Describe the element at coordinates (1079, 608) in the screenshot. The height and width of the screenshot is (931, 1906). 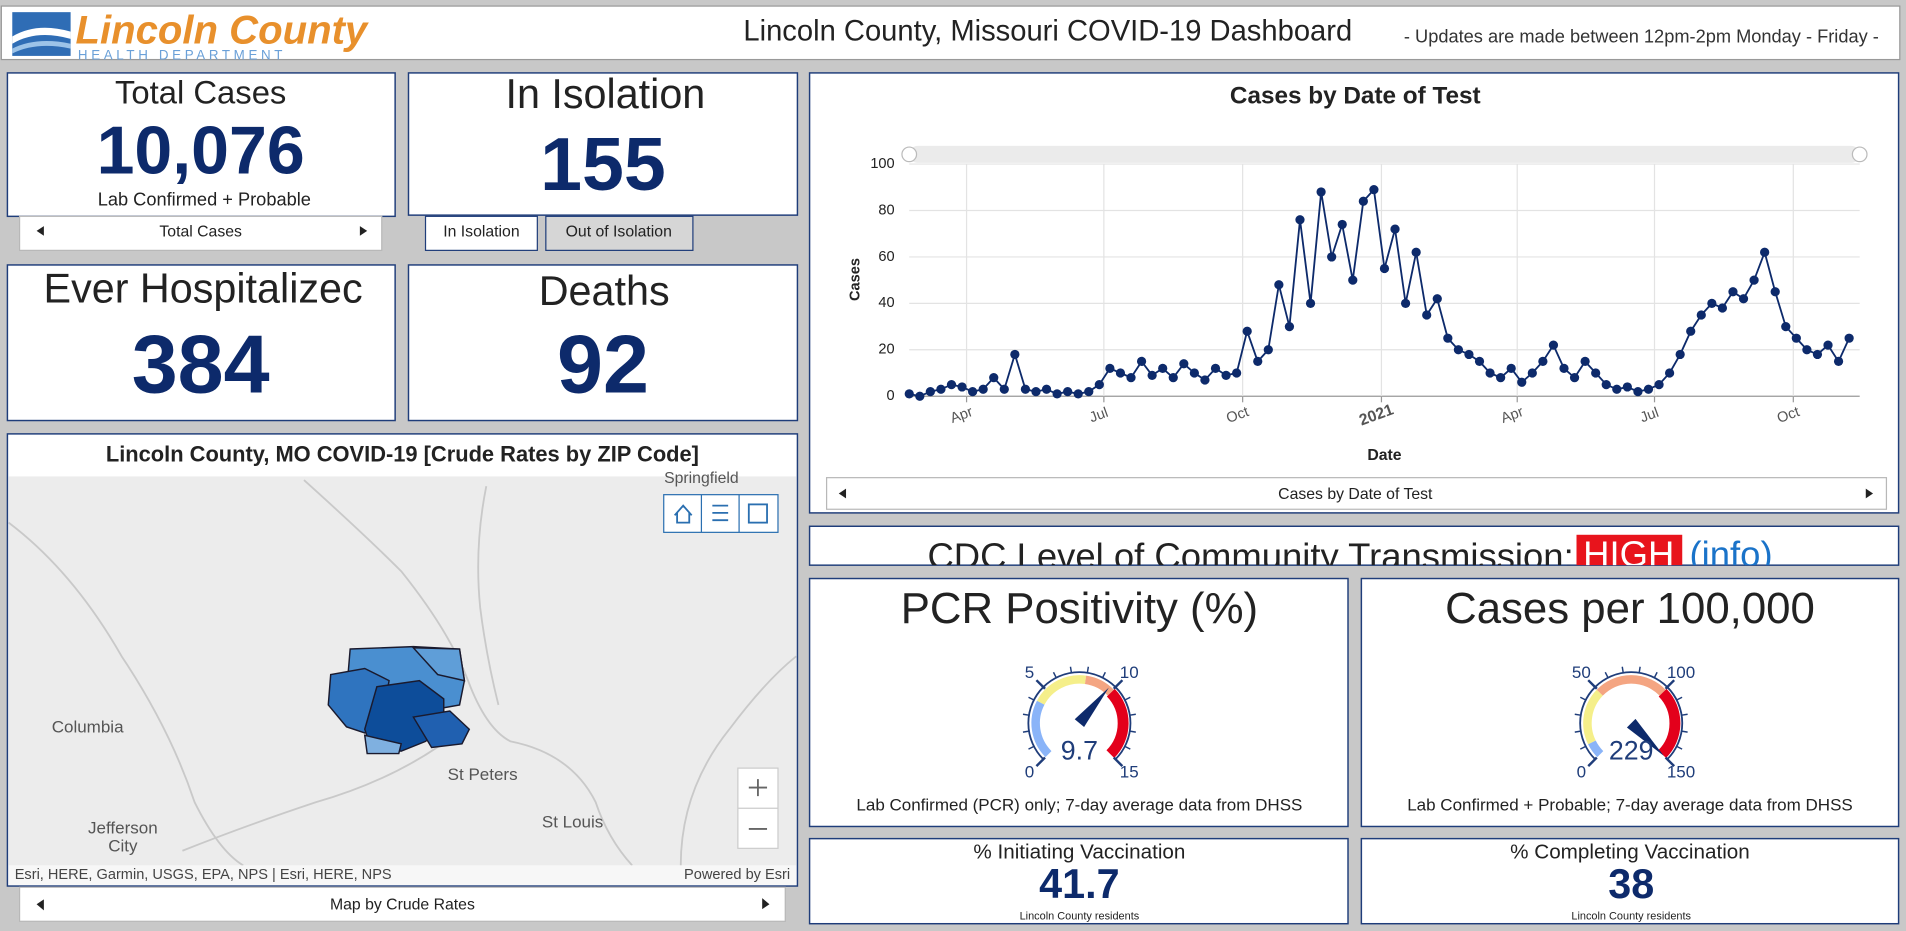
I see `gauge-title: PCR Positivity (%)` at that location.